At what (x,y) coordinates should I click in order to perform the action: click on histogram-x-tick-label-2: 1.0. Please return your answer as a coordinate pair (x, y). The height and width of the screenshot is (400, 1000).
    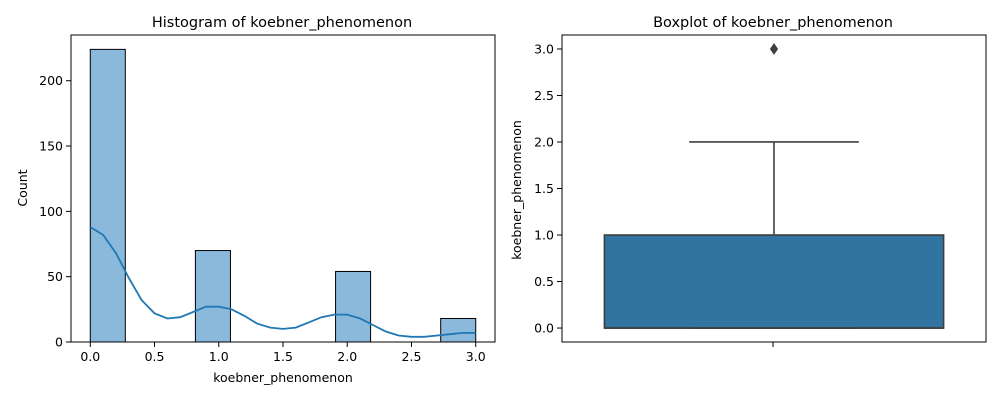
    Looking at the image, I should click on (219, 356).